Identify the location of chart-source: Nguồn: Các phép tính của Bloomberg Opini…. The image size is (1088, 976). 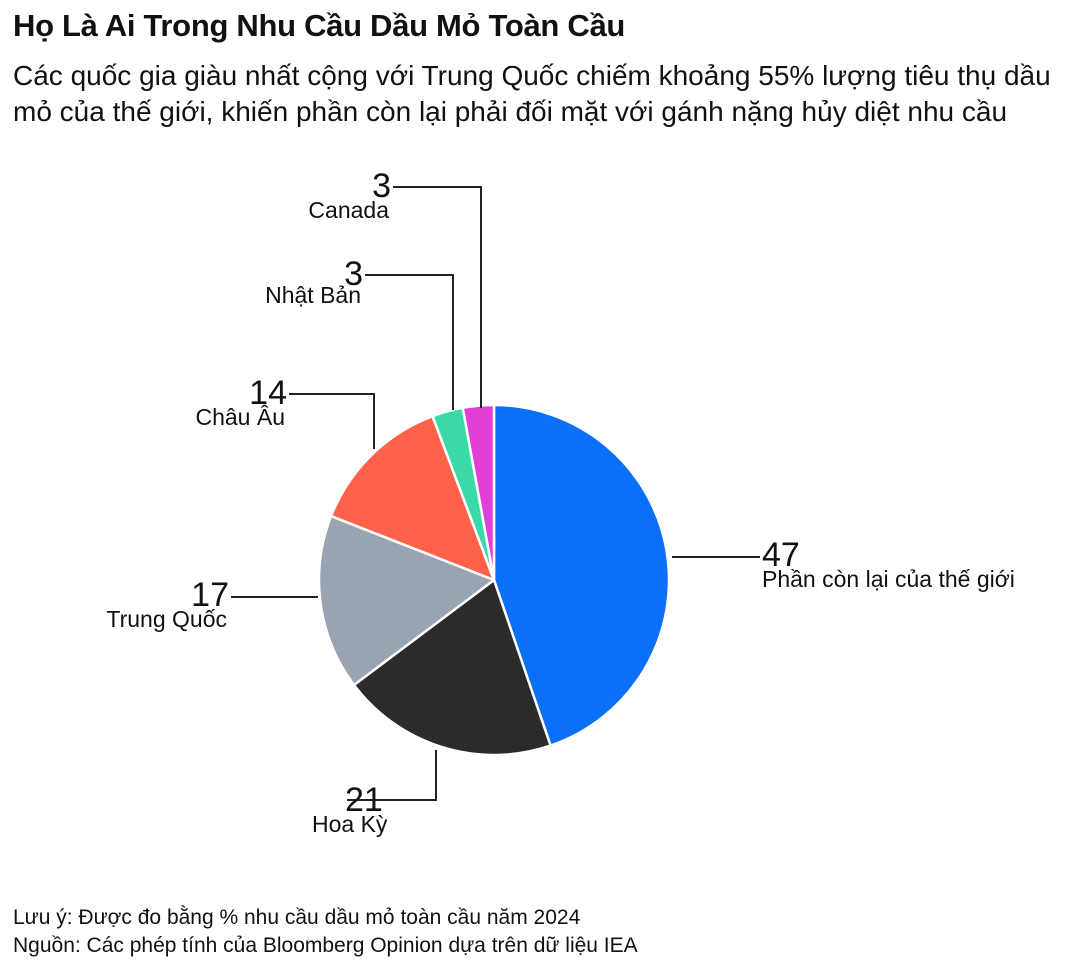
(325, 945).